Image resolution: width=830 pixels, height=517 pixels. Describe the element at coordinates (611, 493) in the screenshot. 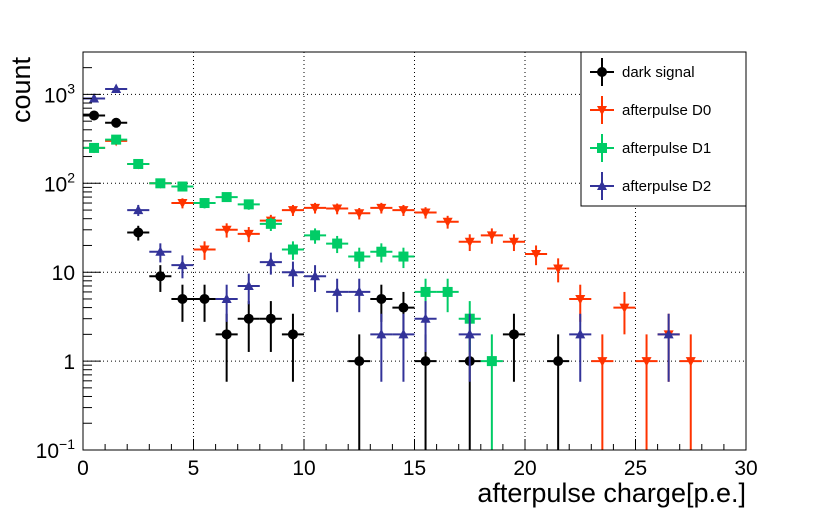

I see `x-axis-label: afterpulse charge[p.e.]` at that location.